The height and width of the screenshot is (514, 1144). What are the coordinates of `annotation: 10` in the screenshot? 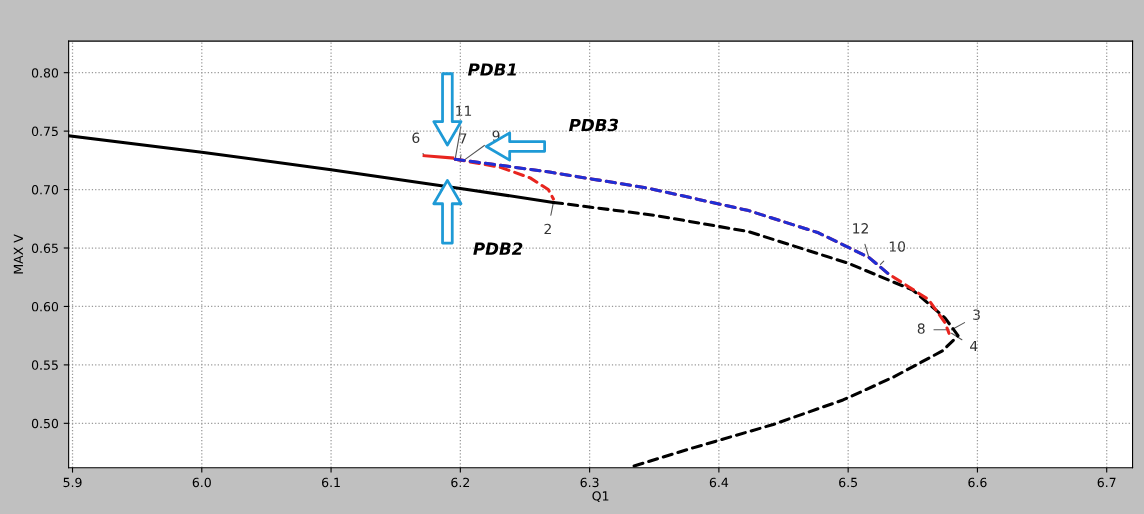 It's located at (897, 246).